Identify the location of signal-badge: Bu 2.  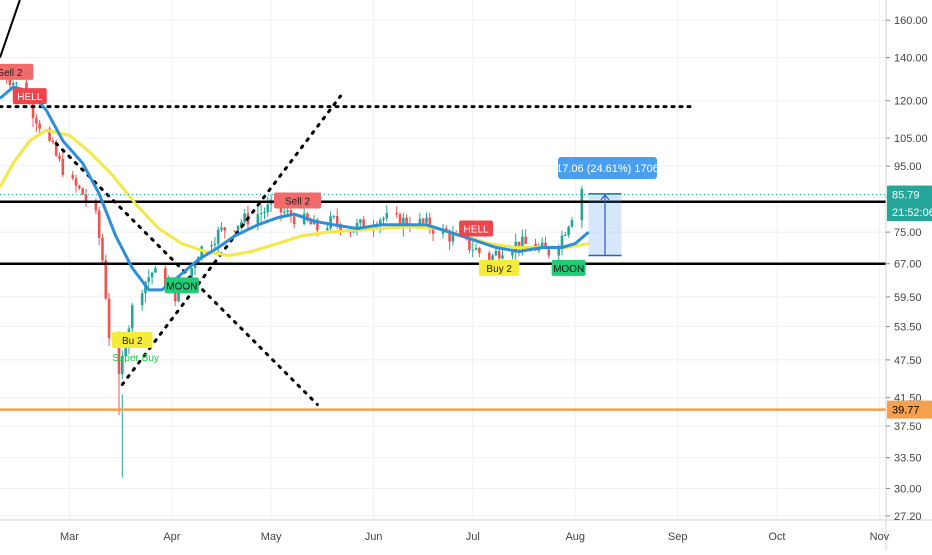
(132, 340).